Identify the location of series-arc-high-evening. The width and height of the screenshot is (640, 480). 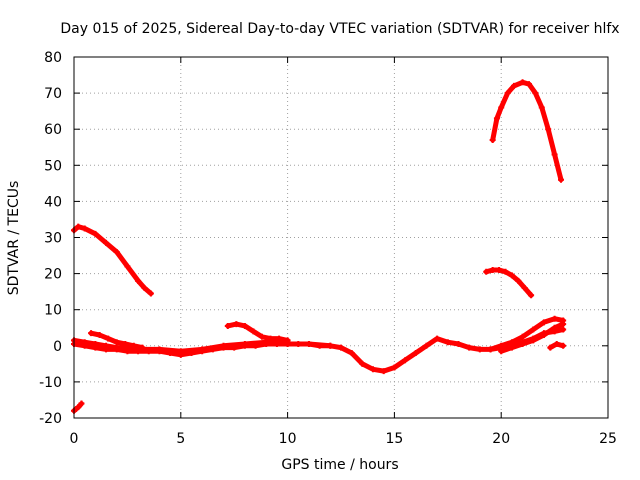
(527, 131).